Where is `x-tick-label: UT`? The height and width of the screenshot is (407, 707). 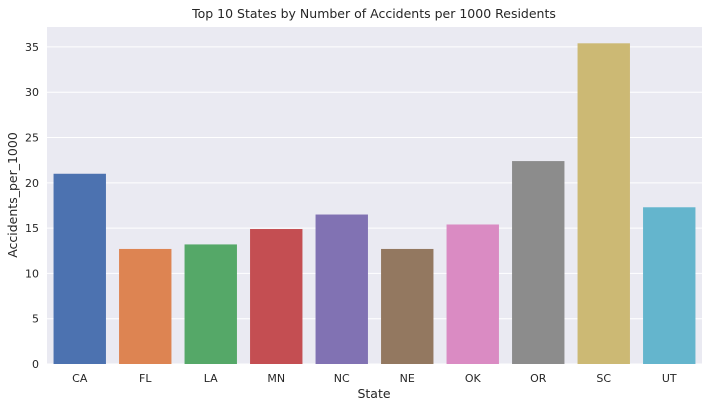
x-tick-label: UT is located at coordinates (669, 378).